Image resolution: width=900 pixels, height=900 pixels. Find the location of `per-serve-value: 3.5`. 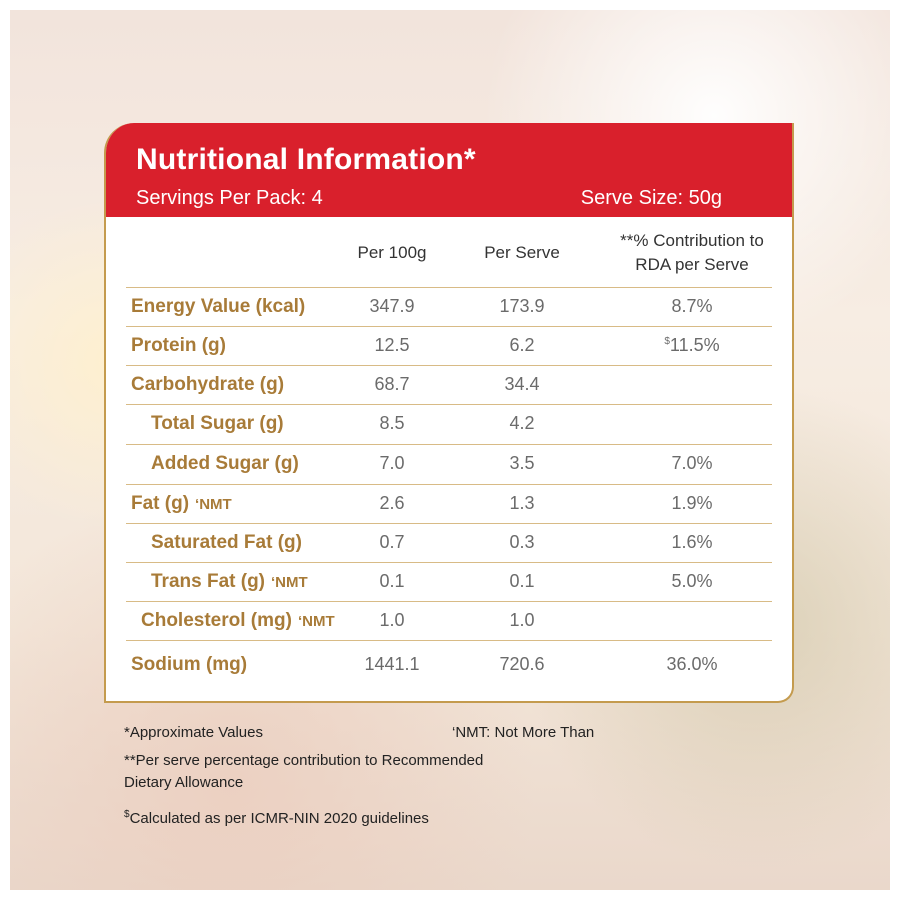

per-serve-value: 3.5 is located at coordinates (522, 463).